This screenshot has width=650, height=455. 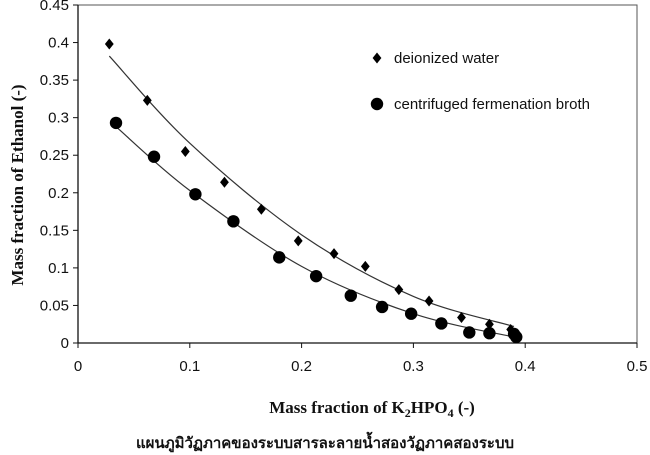 What do you see at coordinates (492, 104) in the screenshot?
I see `legend-label-2: centrifuged fermenation broth` at bounding box center [492, 104].